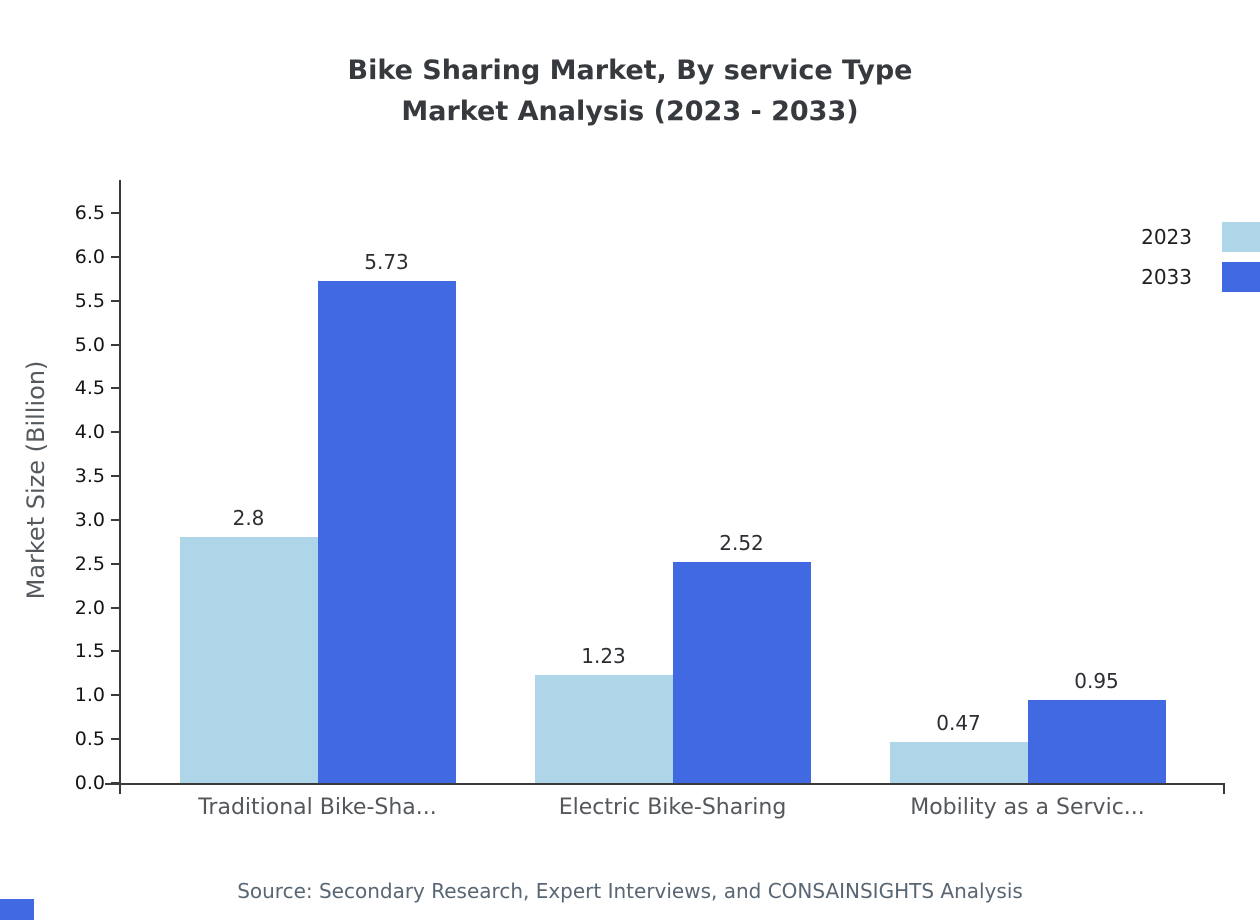  Describe the element at coordinates (89, 476) in the screenshot. I see `y-tick-label: 3.5` at that location.